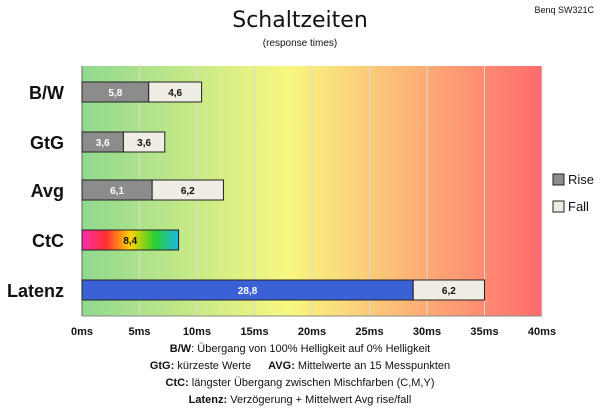 This screenshot has height=415, width=600. Describe the element at coordinates (47, 191) in the screenshot. I see `category-label: Avg` at that location.